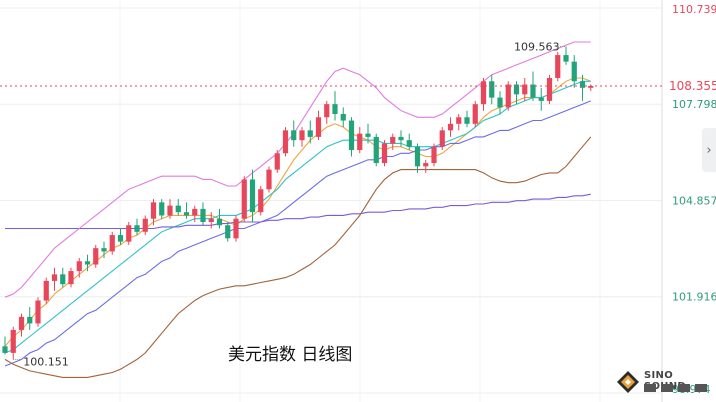  What do you see at coordinates (537, 46) in the screenshot?
I see `high-annotation: 109.563` at bounding box center [537, 46].